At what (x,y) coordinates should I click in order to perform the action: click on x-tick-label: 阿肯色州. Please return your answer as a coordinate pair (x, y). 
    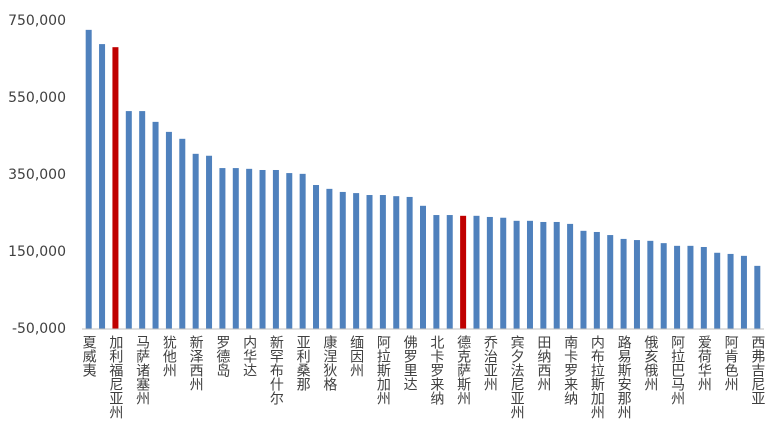
    Looking at the image, I should click on (731, 363).